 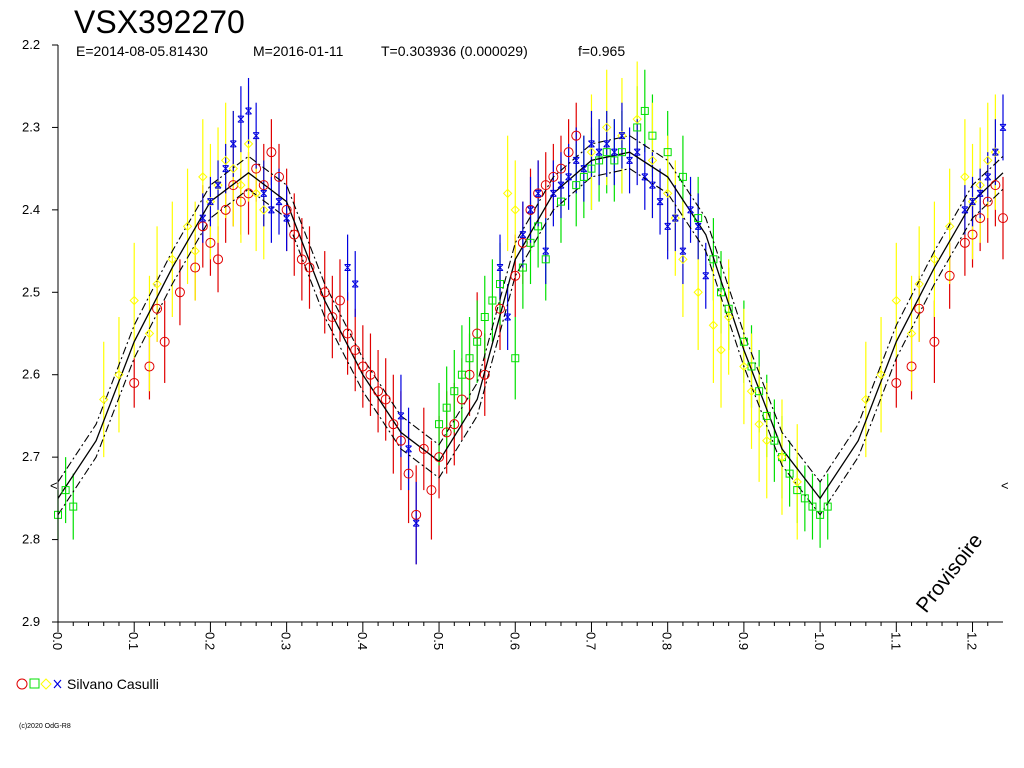 I want to click on x-tick-label: 1.1, so click(x=895, y=641).